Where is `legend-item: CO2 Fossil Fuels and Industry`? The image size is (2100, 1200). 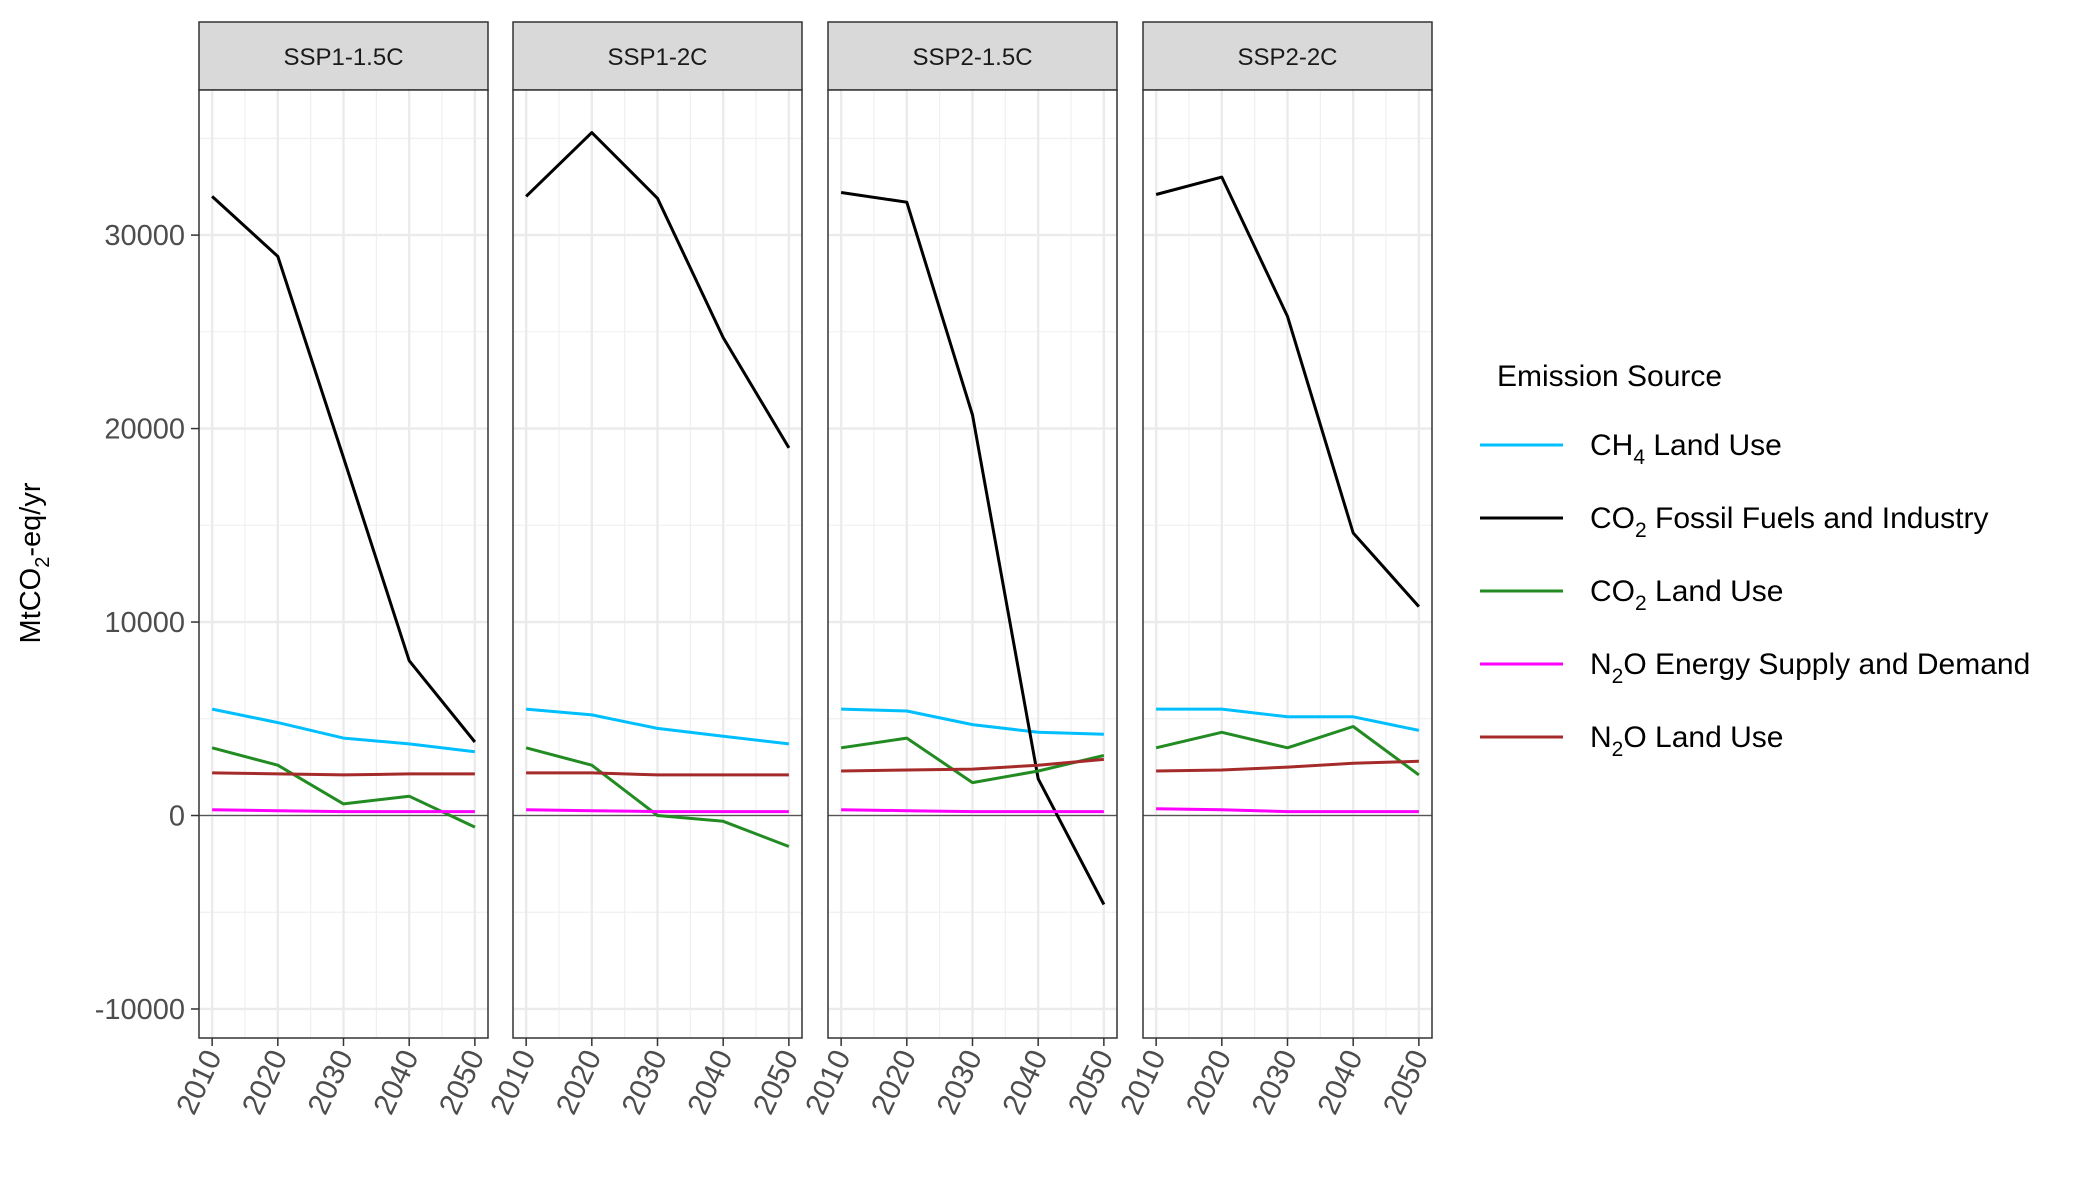 legend-item: CO2 Fossil Fuels and Industry is located at coordinates (1734, 522).